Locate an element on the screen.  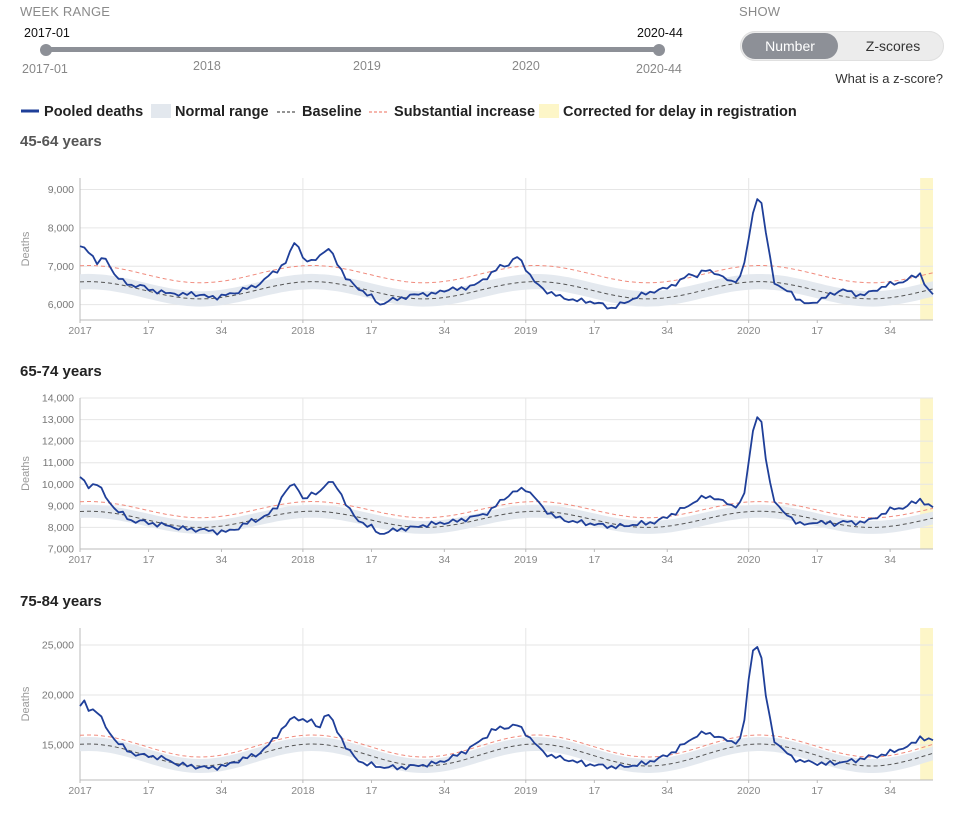
toggle-number: Number is located at coordinates (790, 46).